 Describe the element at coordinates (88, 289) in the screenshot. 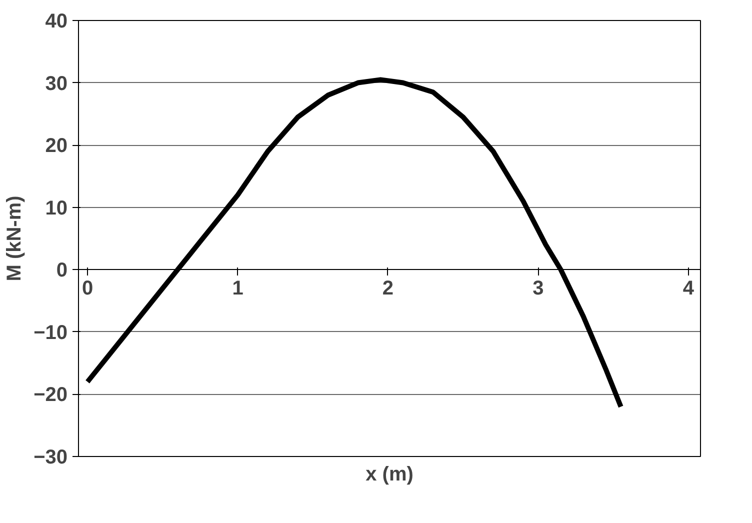

I see `x-tick-label: 0` at that location.